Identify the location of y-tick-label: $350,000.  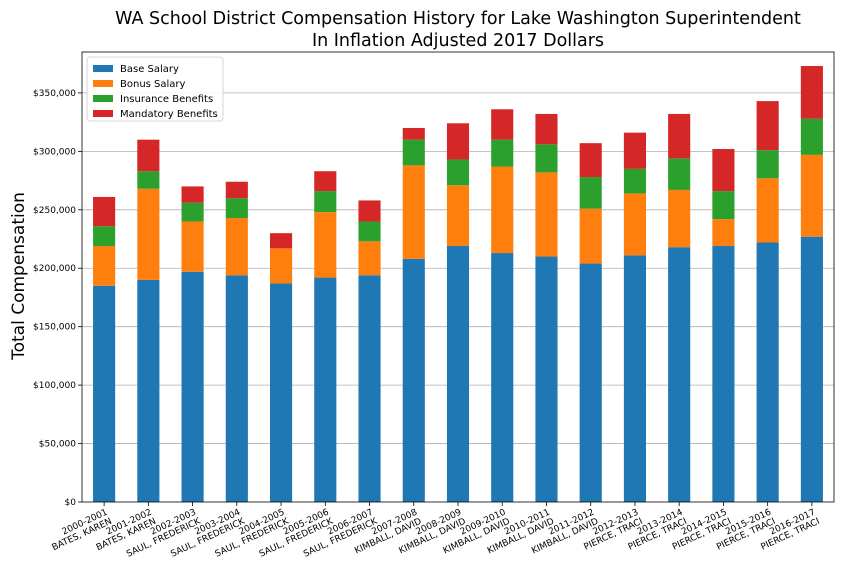
(54, 94).